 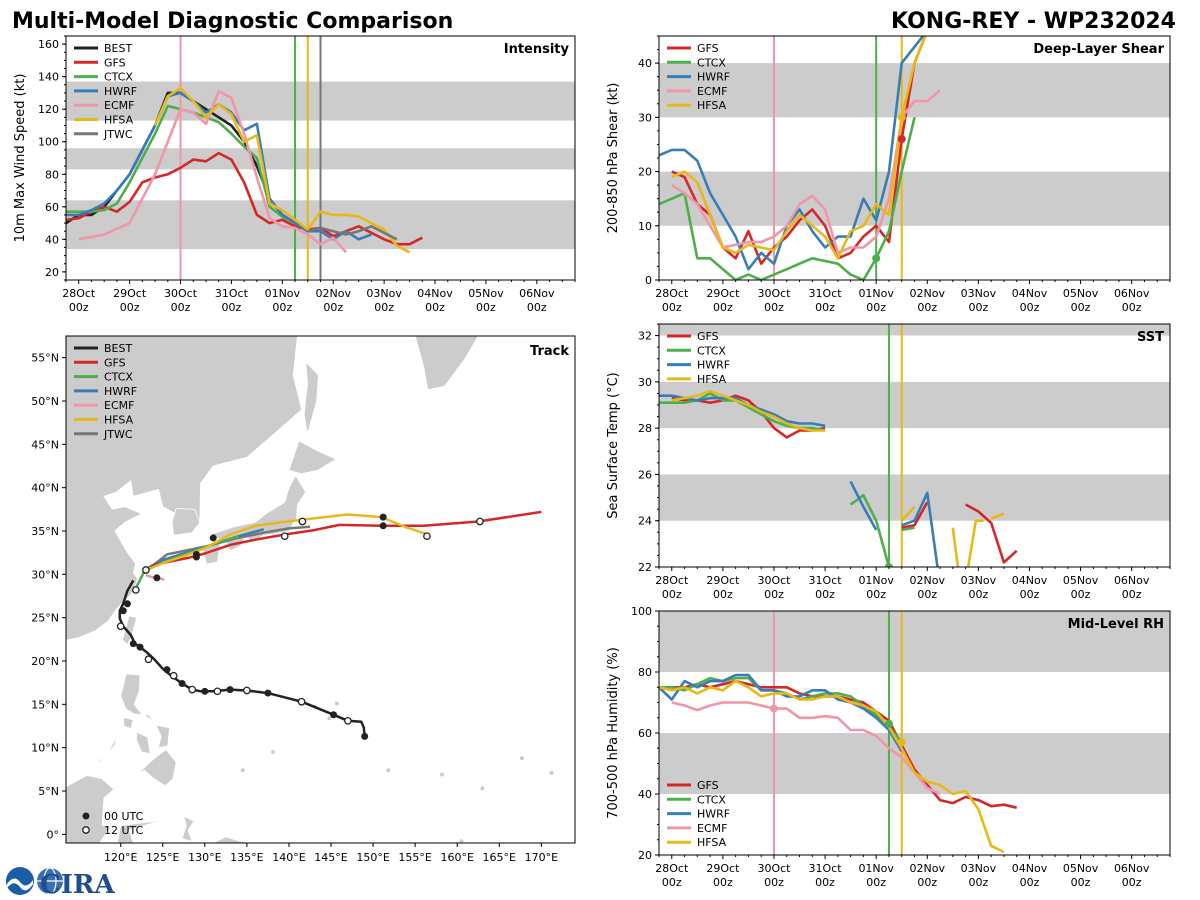 I want to click on lon-tick-label: 125°E, so click(x=162, y=857).